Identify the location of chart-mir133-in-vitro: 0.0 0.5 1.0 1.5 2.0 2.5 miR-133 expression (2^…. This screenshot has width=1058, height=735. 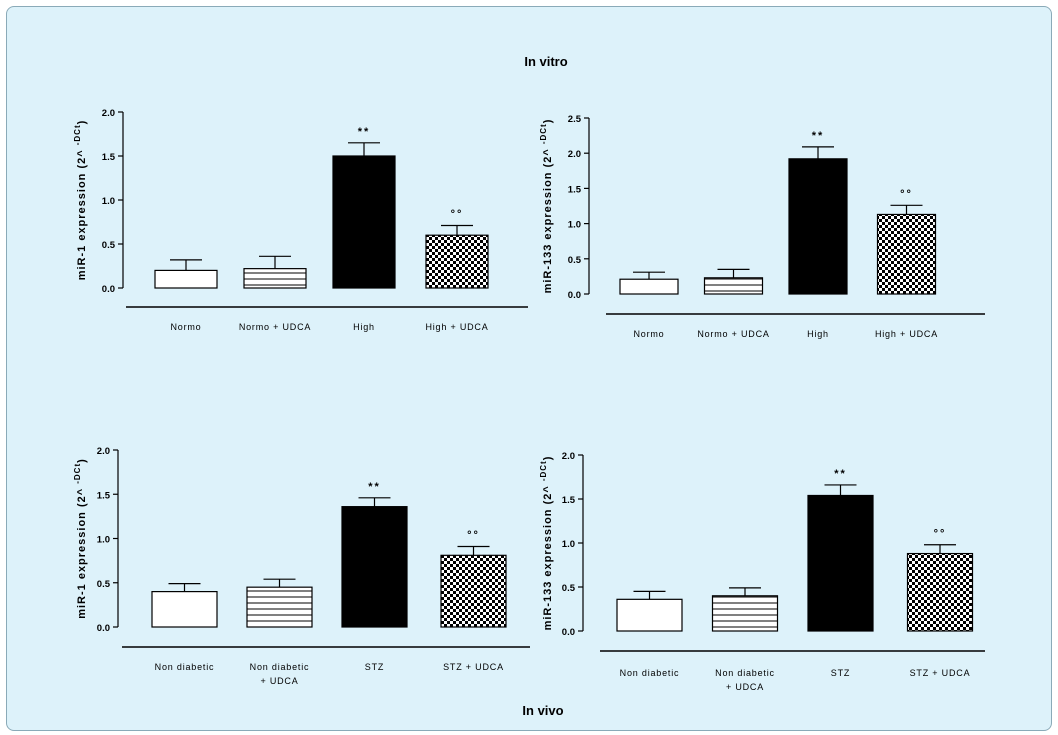
(762, 226).